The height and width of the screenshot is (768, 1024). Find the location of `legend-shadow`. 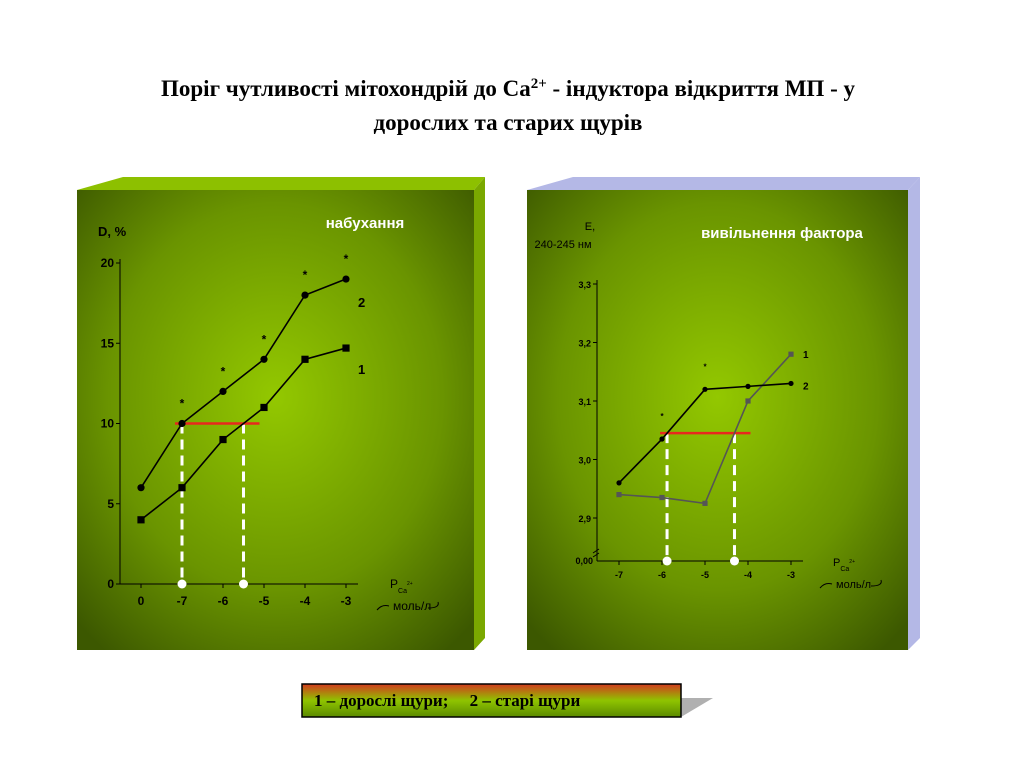

legend-shadow is located at coordinates (697, 707).